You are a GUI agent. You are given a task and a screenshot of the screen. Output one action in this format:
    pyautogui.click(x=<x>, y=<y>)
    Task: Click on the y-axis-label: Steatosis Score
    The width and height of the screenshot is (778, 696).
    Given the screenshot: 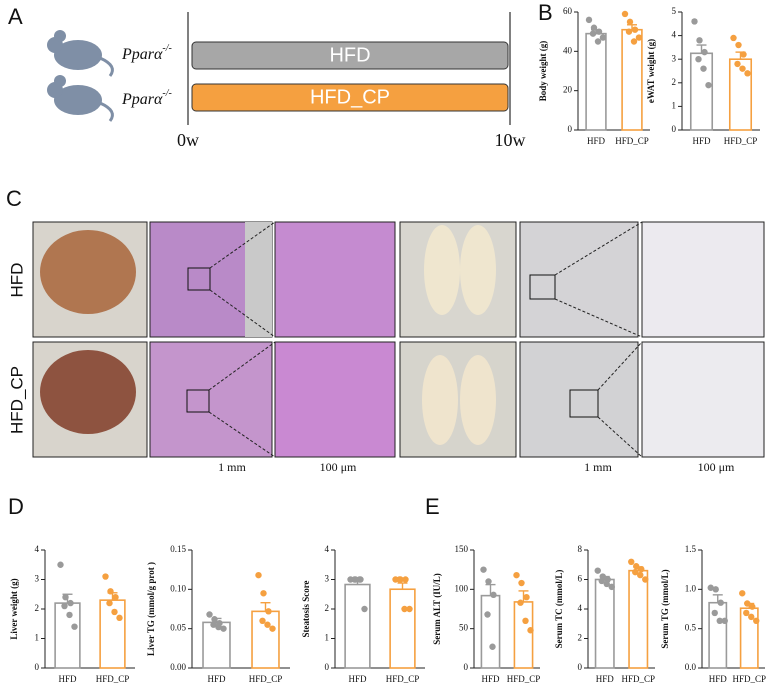 What is the action you would take?
    pyautogui.click(x=306, y=608)
    